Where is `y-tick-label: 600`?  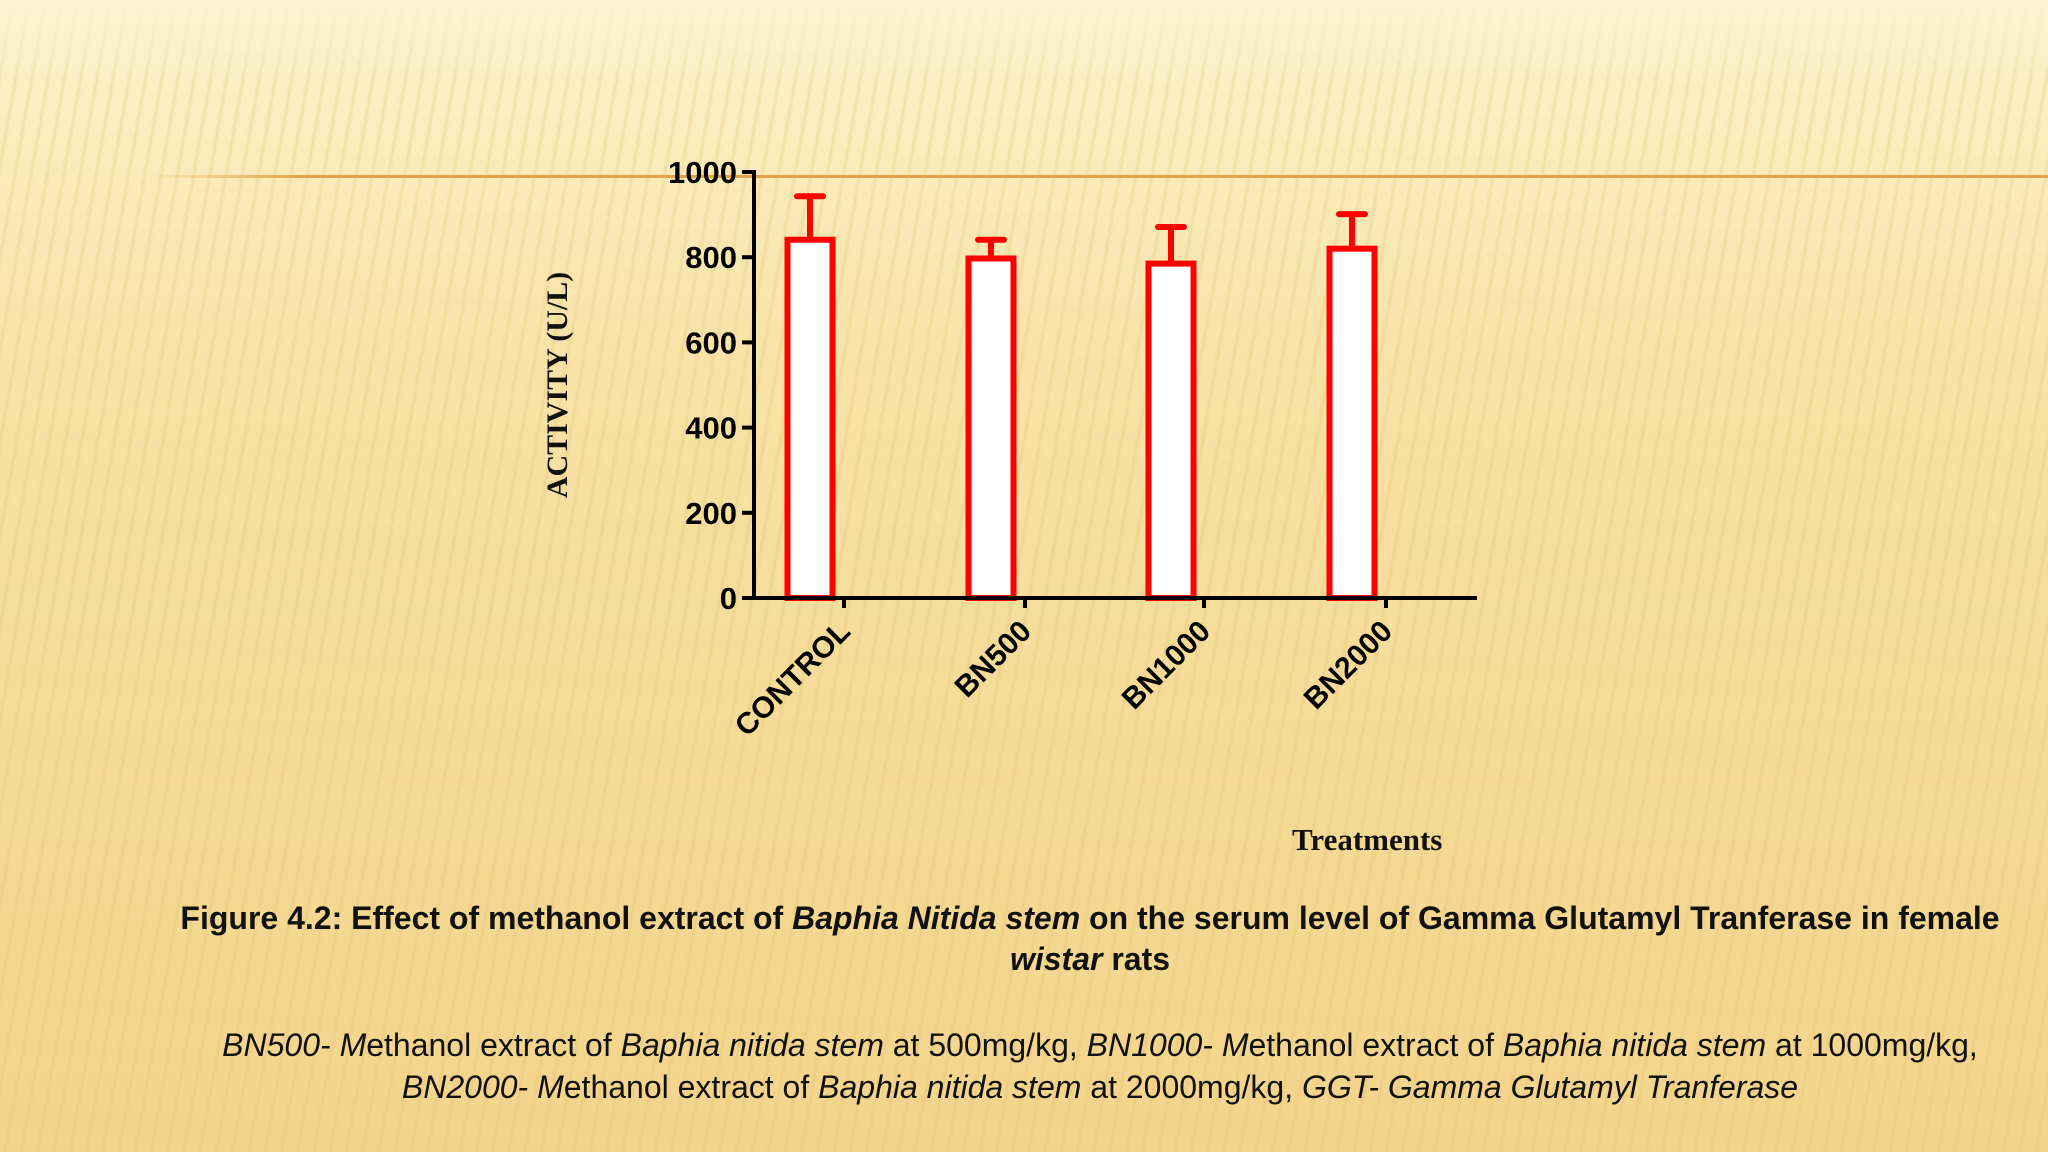
y-tick-label: 600 is located at coordinates (711, 342).